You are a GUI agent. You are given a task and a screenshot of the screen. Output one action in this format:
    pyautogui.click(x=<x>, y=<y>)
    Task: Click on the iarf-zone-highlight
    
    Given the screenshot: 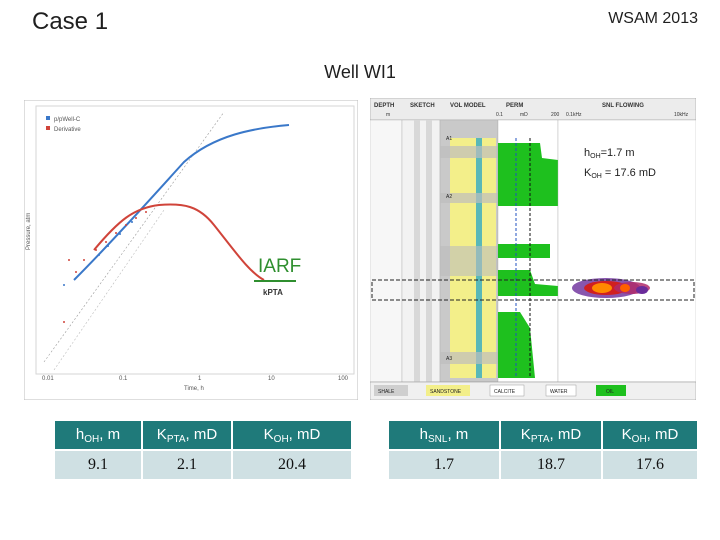 What is the action you would take?
    pyautogui.click(x=533, y=290)
    